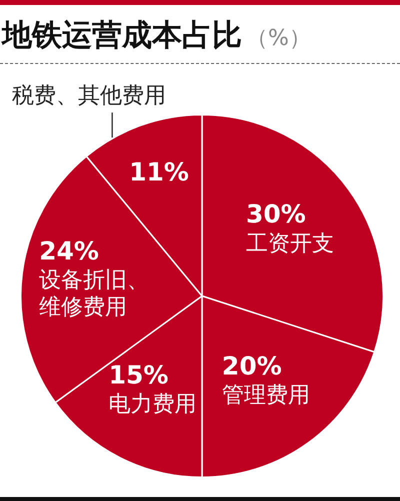  What do you see at coordinates (152, 405) in the screenshot?
I see `slice-label: 电力费用` at bounding box center [152, 405].